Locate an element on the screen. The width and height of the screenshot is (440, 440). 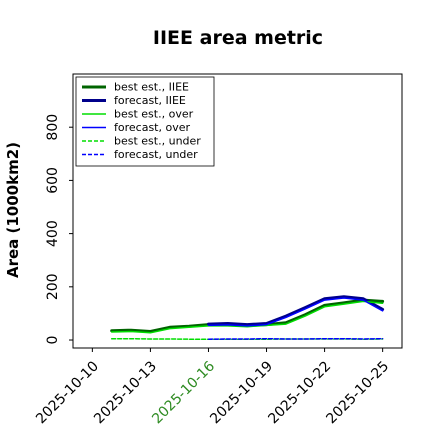
legend-label: forecast, IIEE is located at coordinates (150, 100).